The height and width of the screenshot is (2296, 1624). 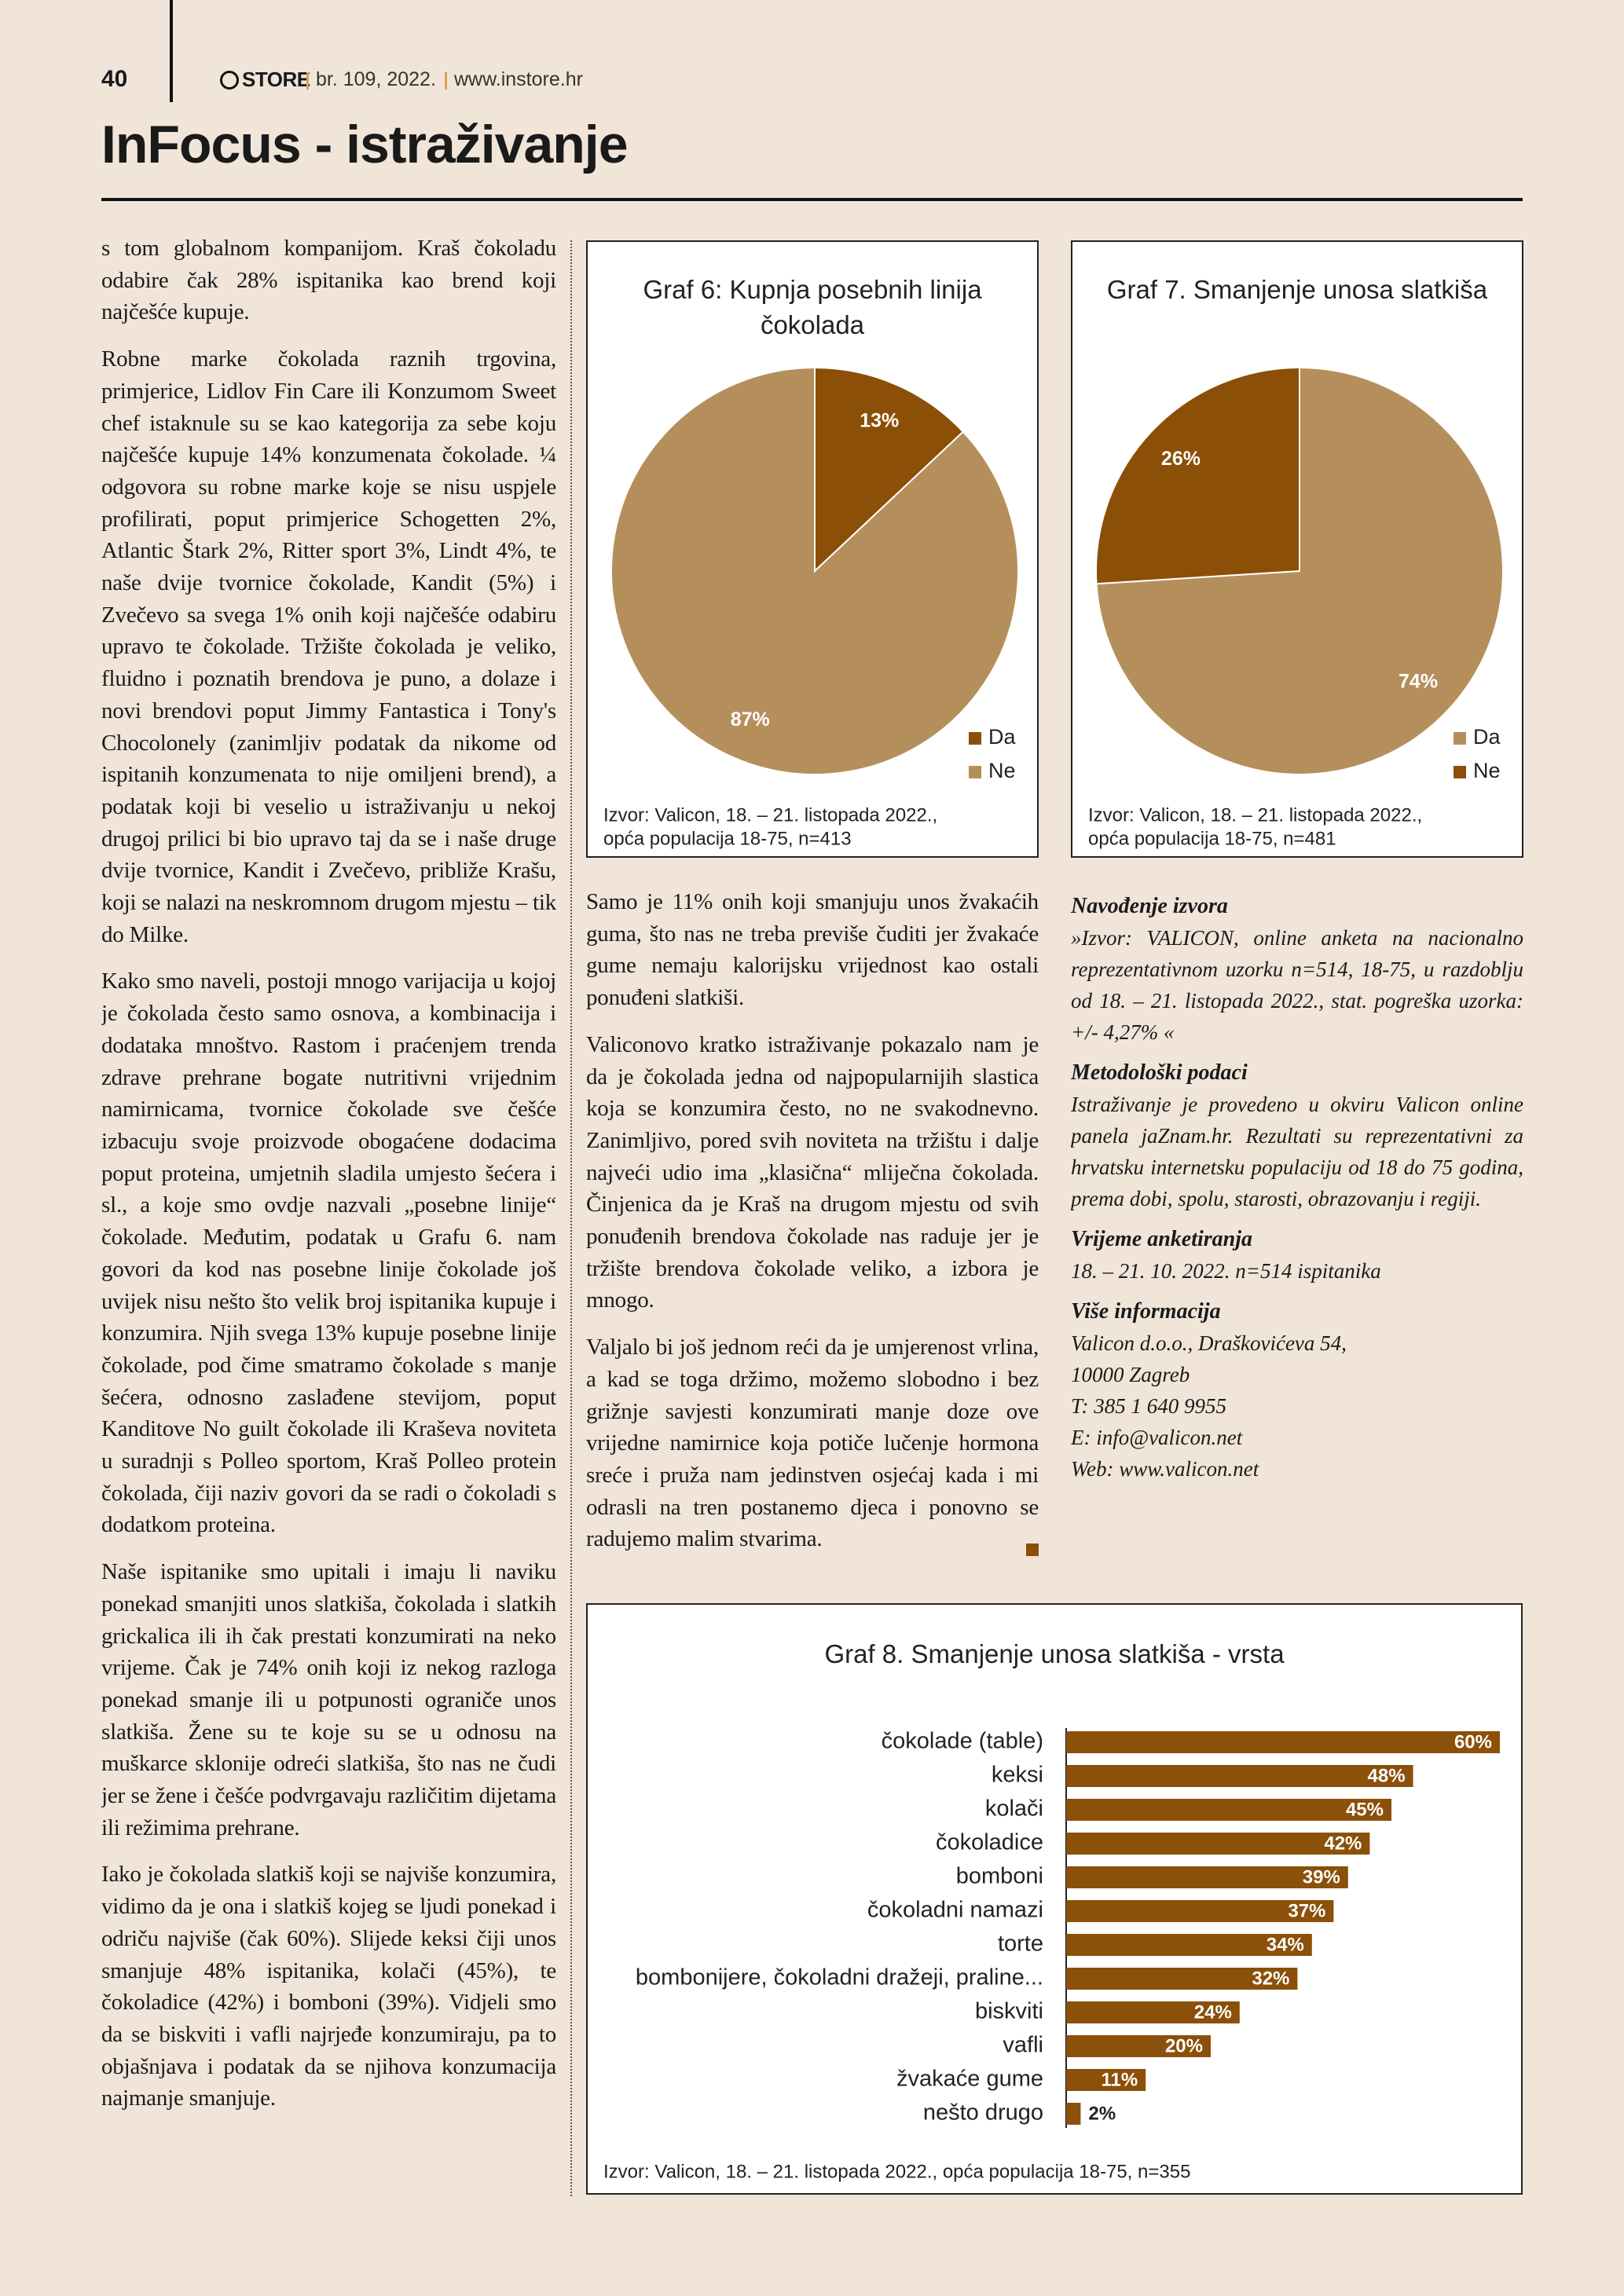 What do you see at coordinates (728, 838) in the screenshot?
I see `source: opća populacija 18-75, n=413` at bounding box center [728, 838].